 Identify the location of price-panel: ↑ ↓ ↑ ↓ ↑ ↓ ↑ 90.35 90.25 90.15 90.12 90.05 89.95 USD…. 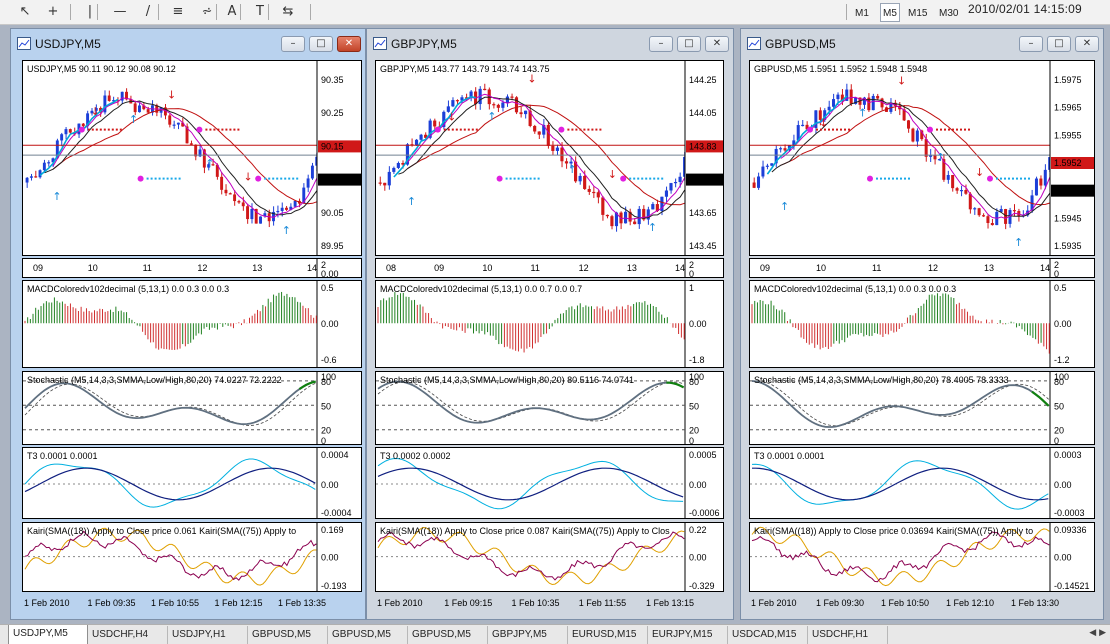
(192, 158).